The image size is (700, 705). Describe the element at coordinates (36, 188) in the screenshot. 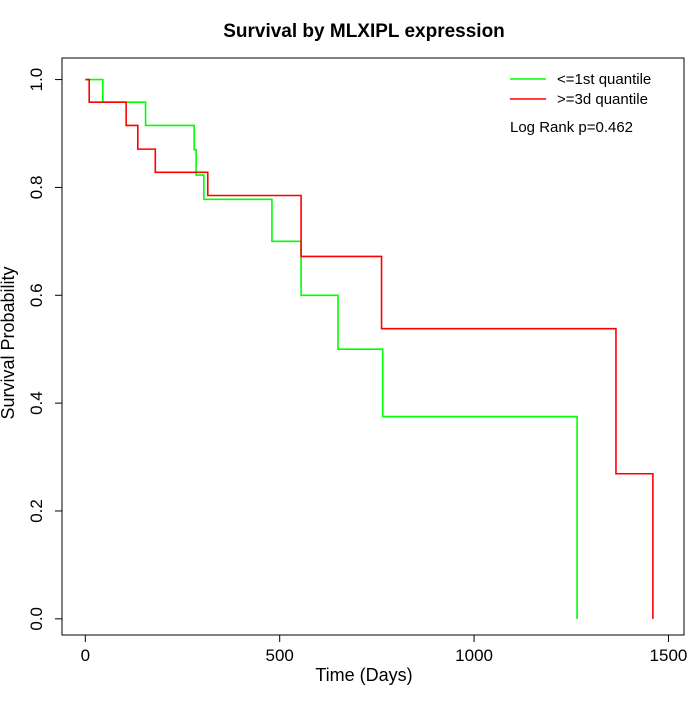

I see `y-tick-label: 0.8` at that location.